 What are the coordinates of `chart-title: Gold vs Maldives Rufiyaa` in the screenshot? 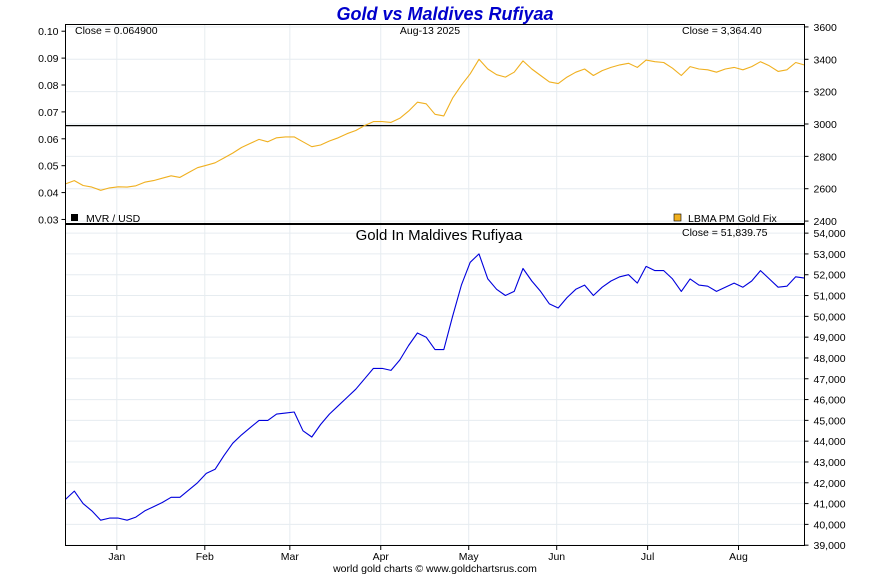 It's located at (444, 14).